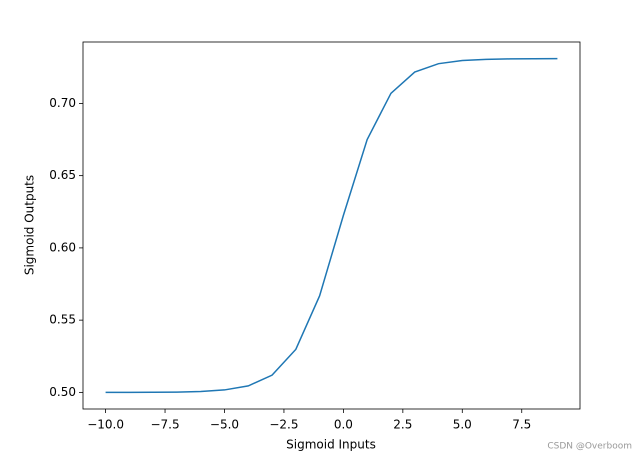  Describe the element at coordinates (224, 425) in the screenshot. I see `x-tick-label: −5.0` at that location.